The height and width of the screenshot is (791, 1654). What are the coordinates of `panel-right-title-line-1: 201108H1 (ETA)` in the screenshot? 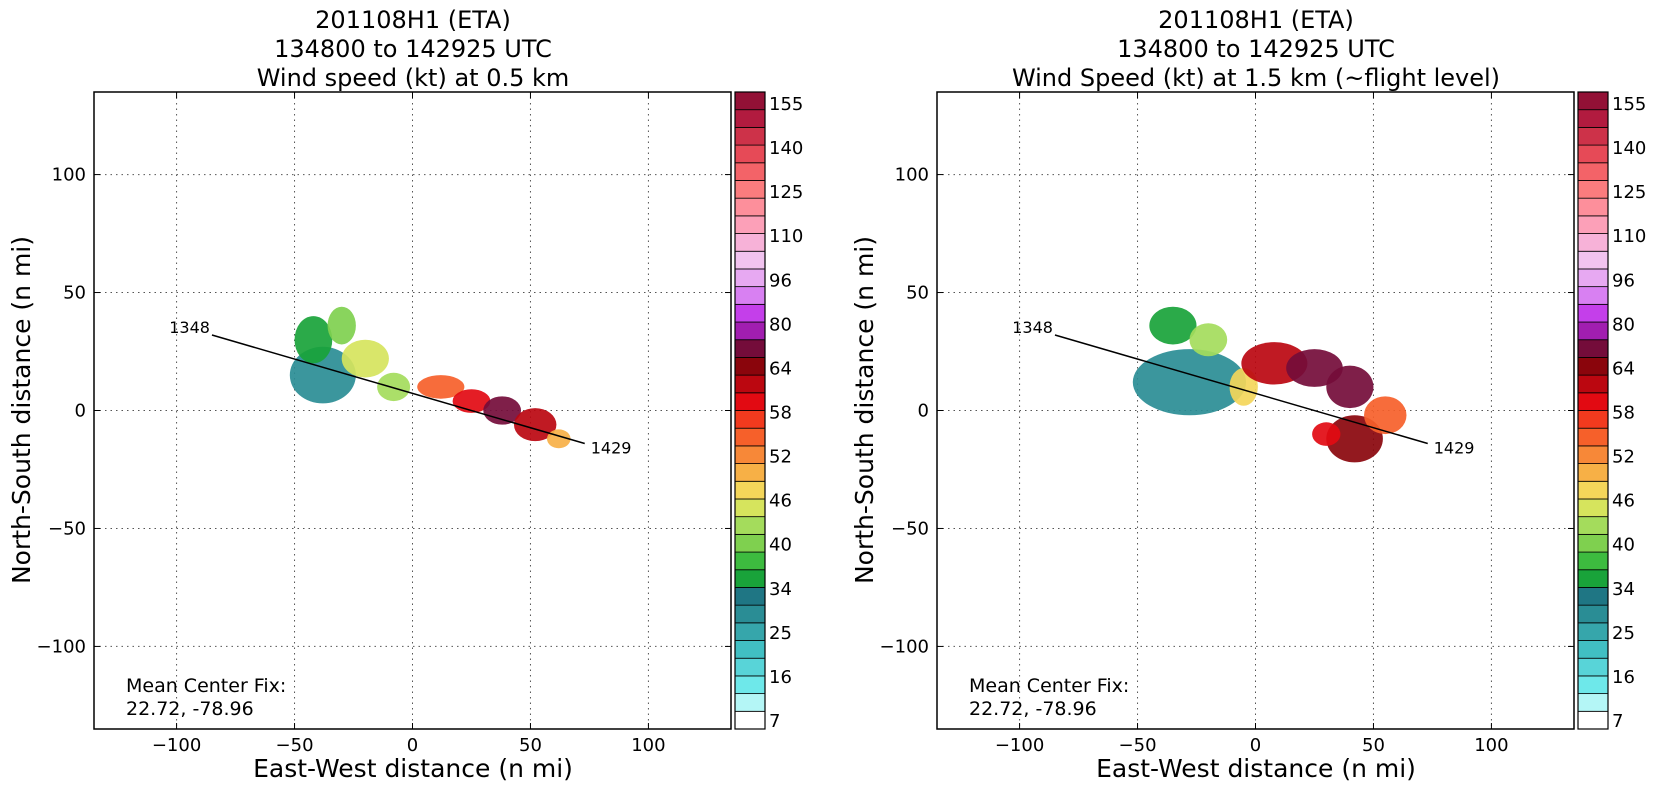 It's located at (1256, 20).